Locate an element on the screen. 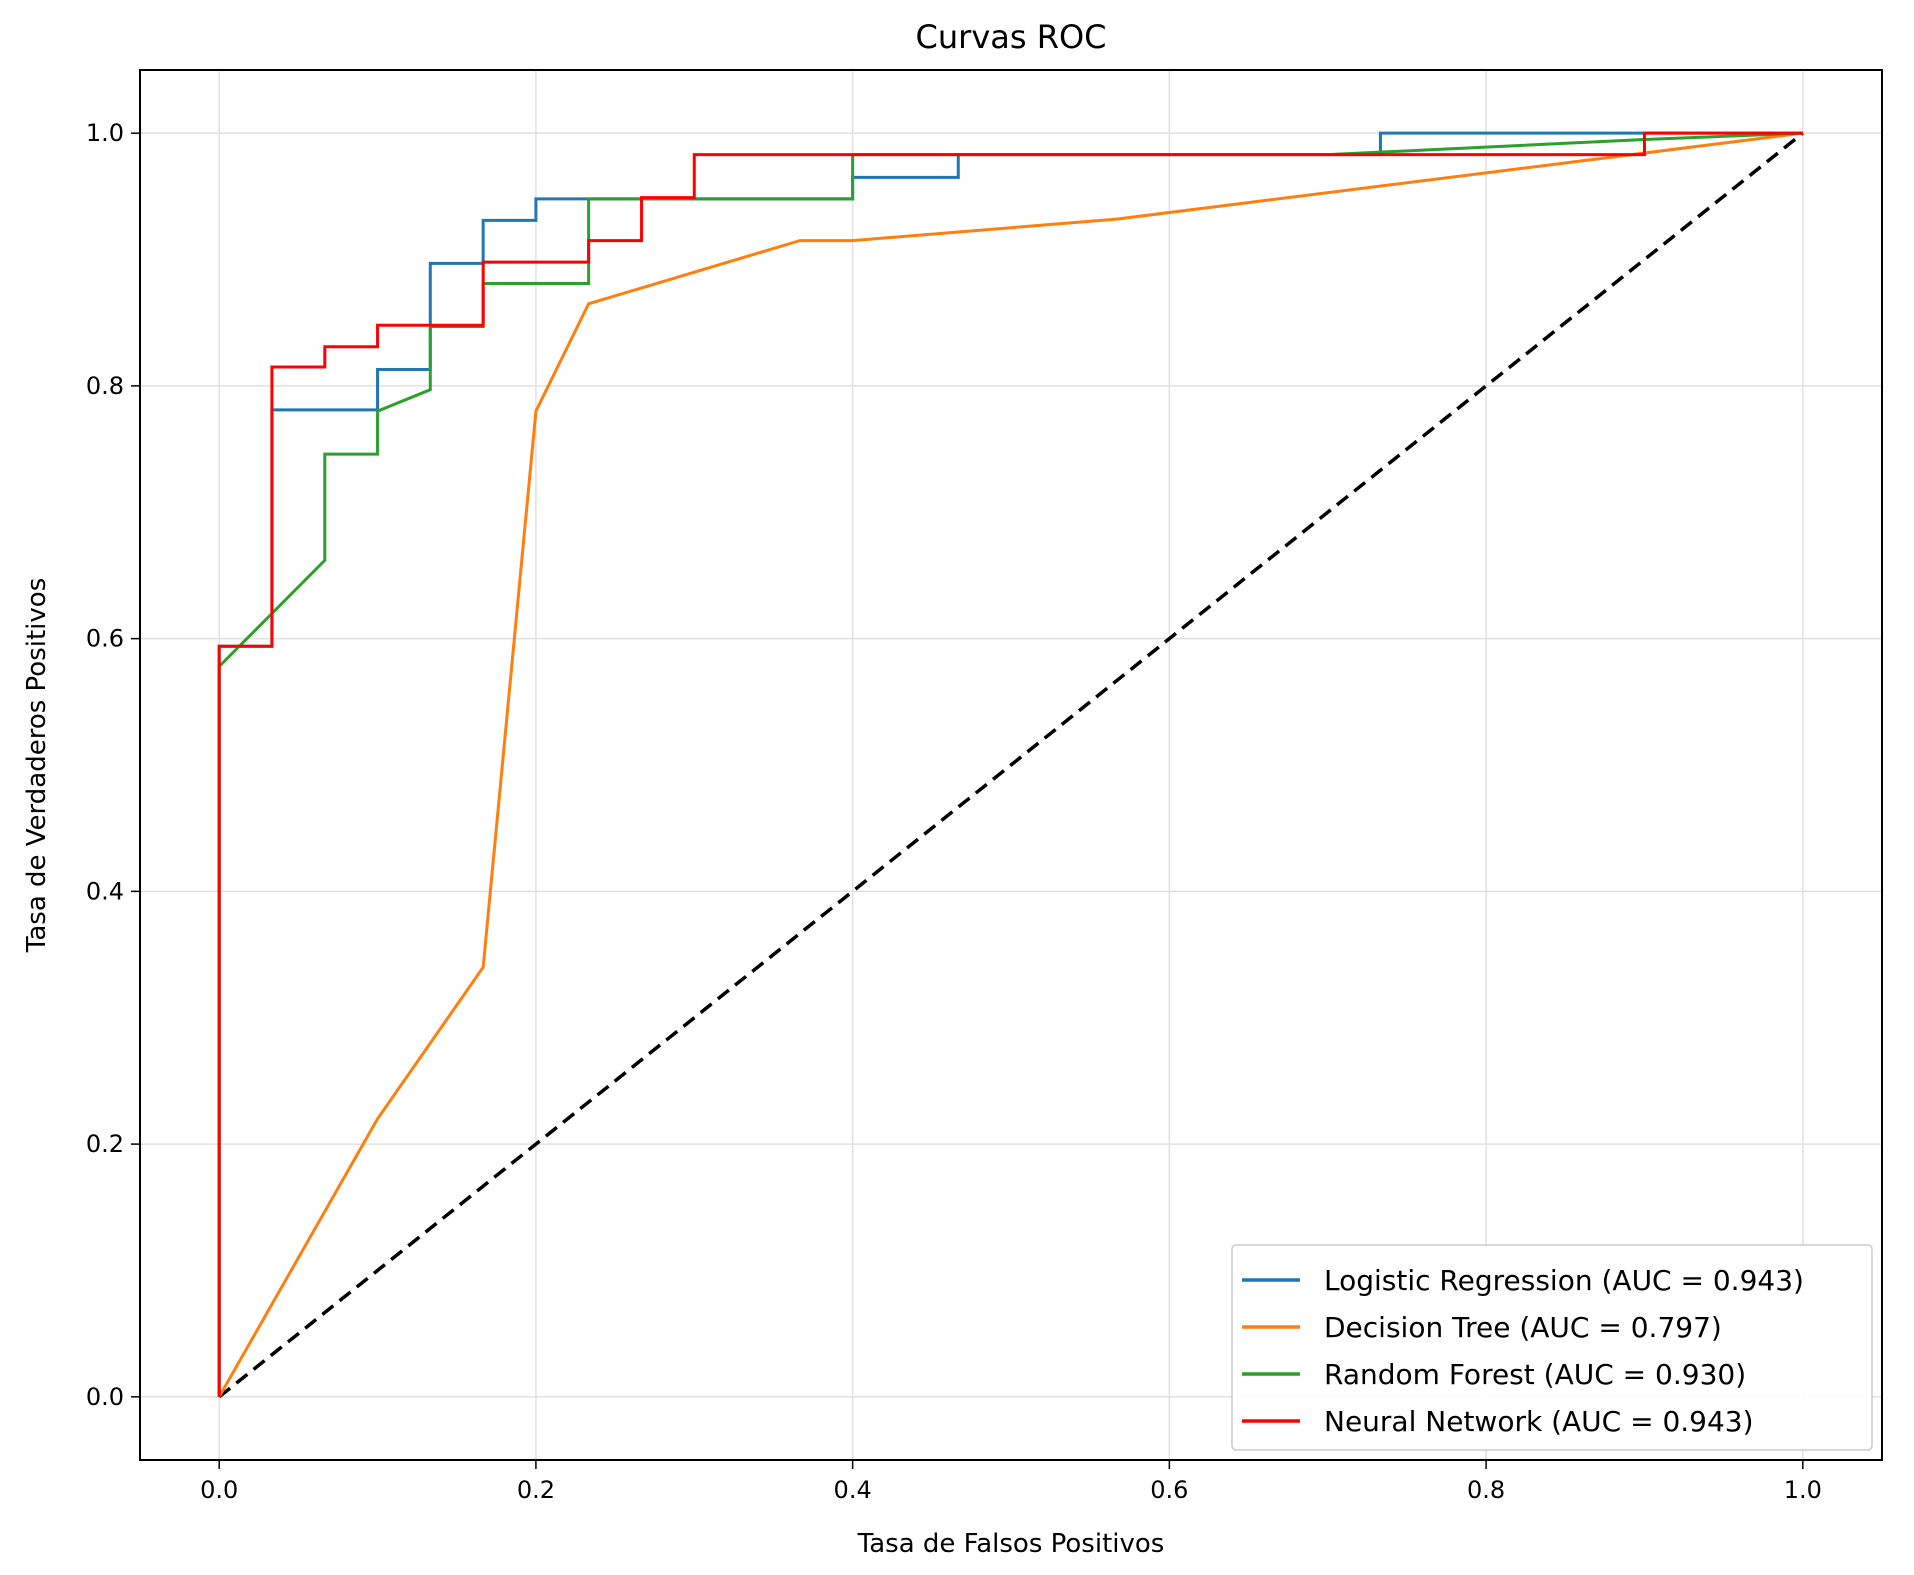  x-tick-label: 0.2 is located at coordinates (536, 1490).